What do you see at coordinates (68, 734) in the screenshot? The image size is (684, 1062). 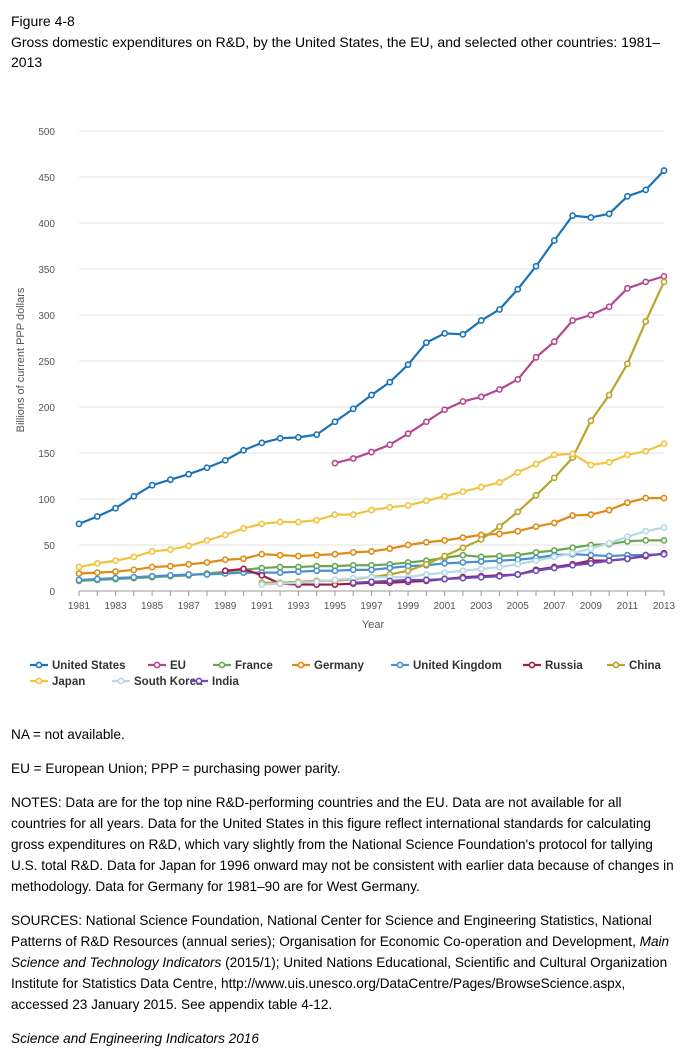 I see `note-na: NA = not available.` at bounding box center [68, 734].